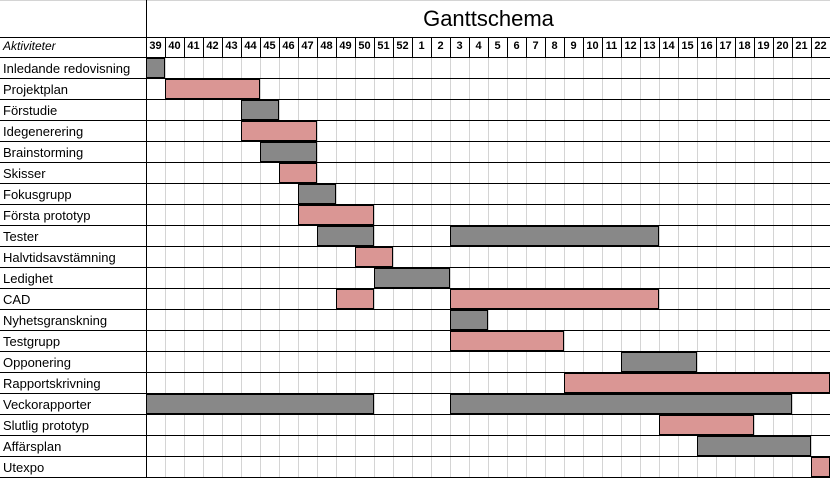 The image size is (831, 478). I want to click on task-label: Affärsplan, so click(32, 446).